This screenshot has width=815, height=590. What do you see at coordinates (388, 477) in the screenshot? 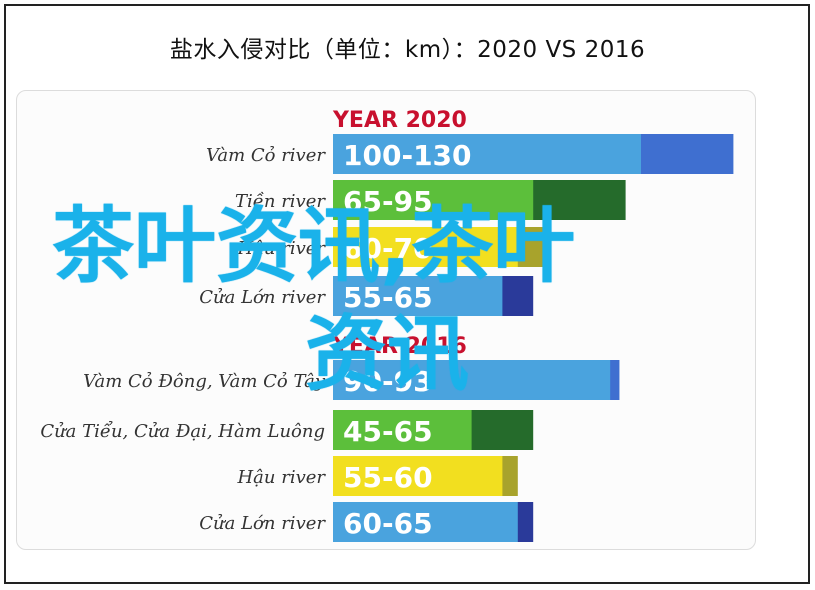
I see `bar-value-label: 55-60` at bounding box center [388, 477].